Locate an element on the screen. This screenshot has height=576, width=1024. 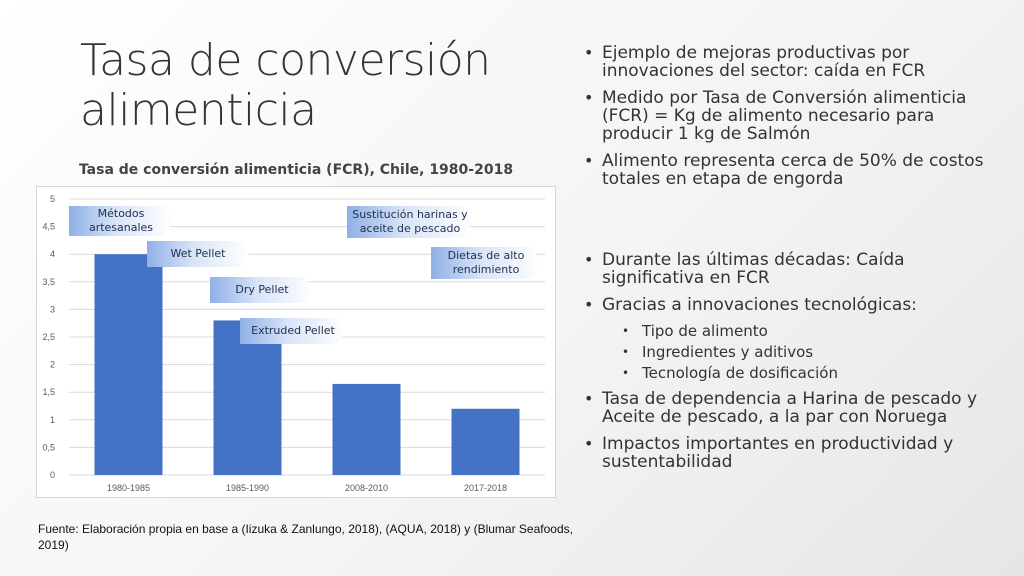
y-tick-label: 2 is located at coordinates (52, 365).